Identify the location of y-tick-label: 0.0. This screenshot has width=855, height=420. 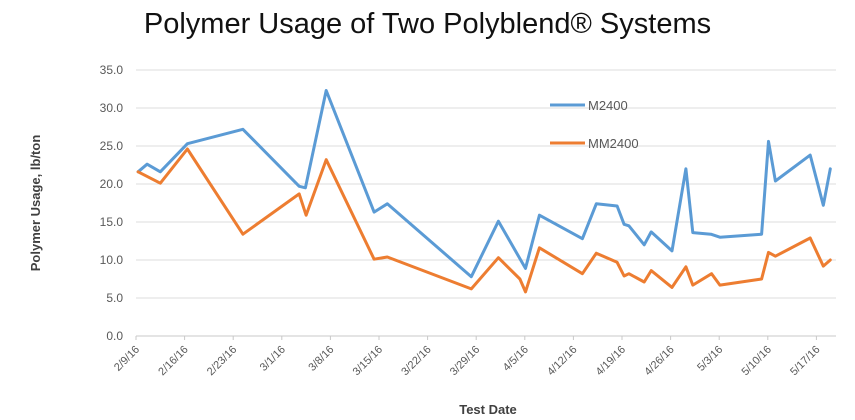
(114, 336).